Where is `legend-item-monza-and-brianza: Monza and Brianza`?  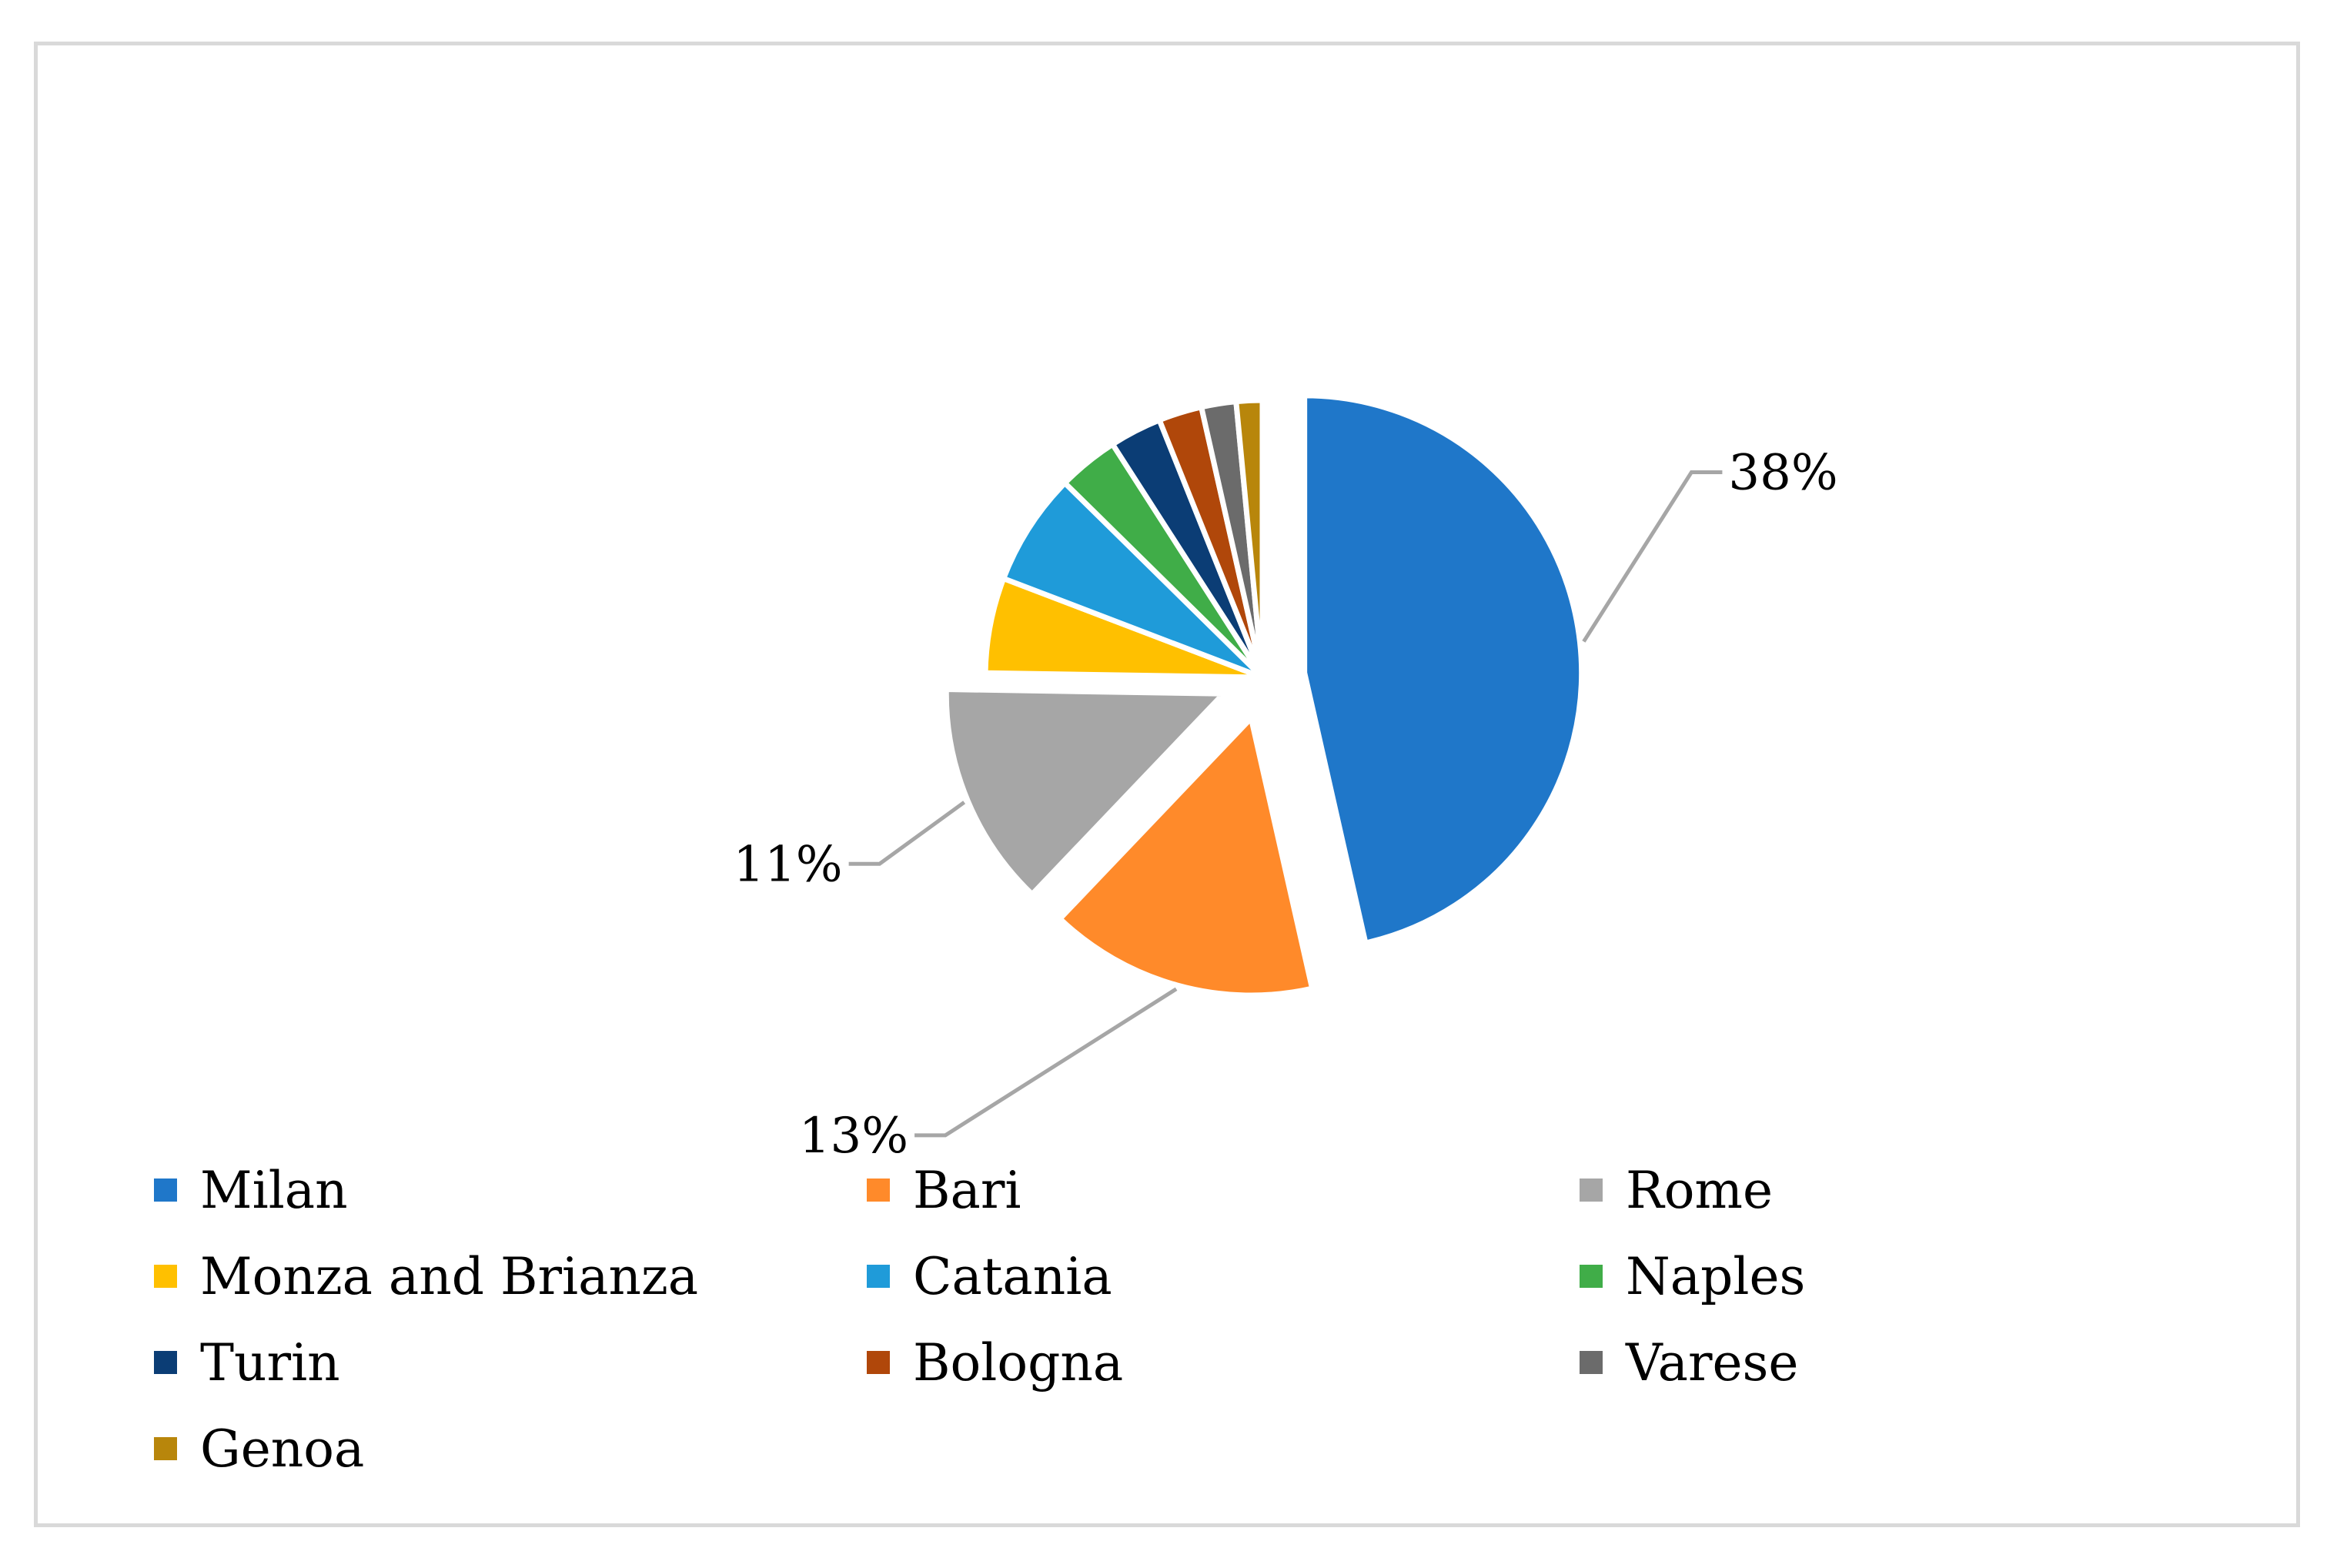
legend-item-monza-and-brianza: Monza and Brianza is located at coordinates (511, 1276).